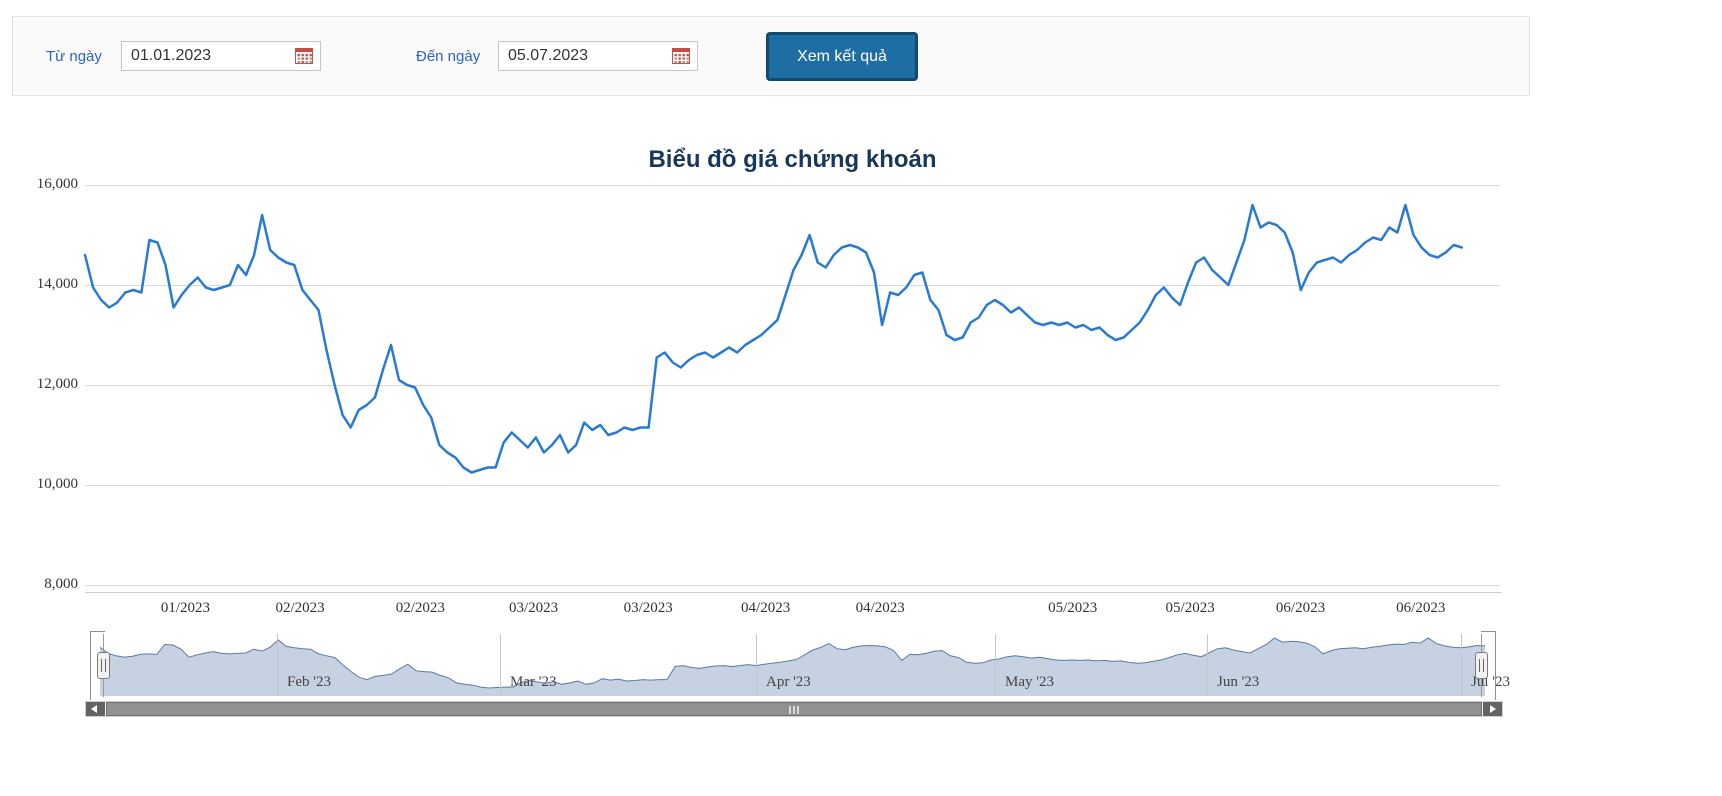 The height and width of the screenshot is (796, 1722). What do you see at coordinates (533, 682) in the screenshot?
I see `navigator-month-label: Mar '23` at bounding box center [533, 682].